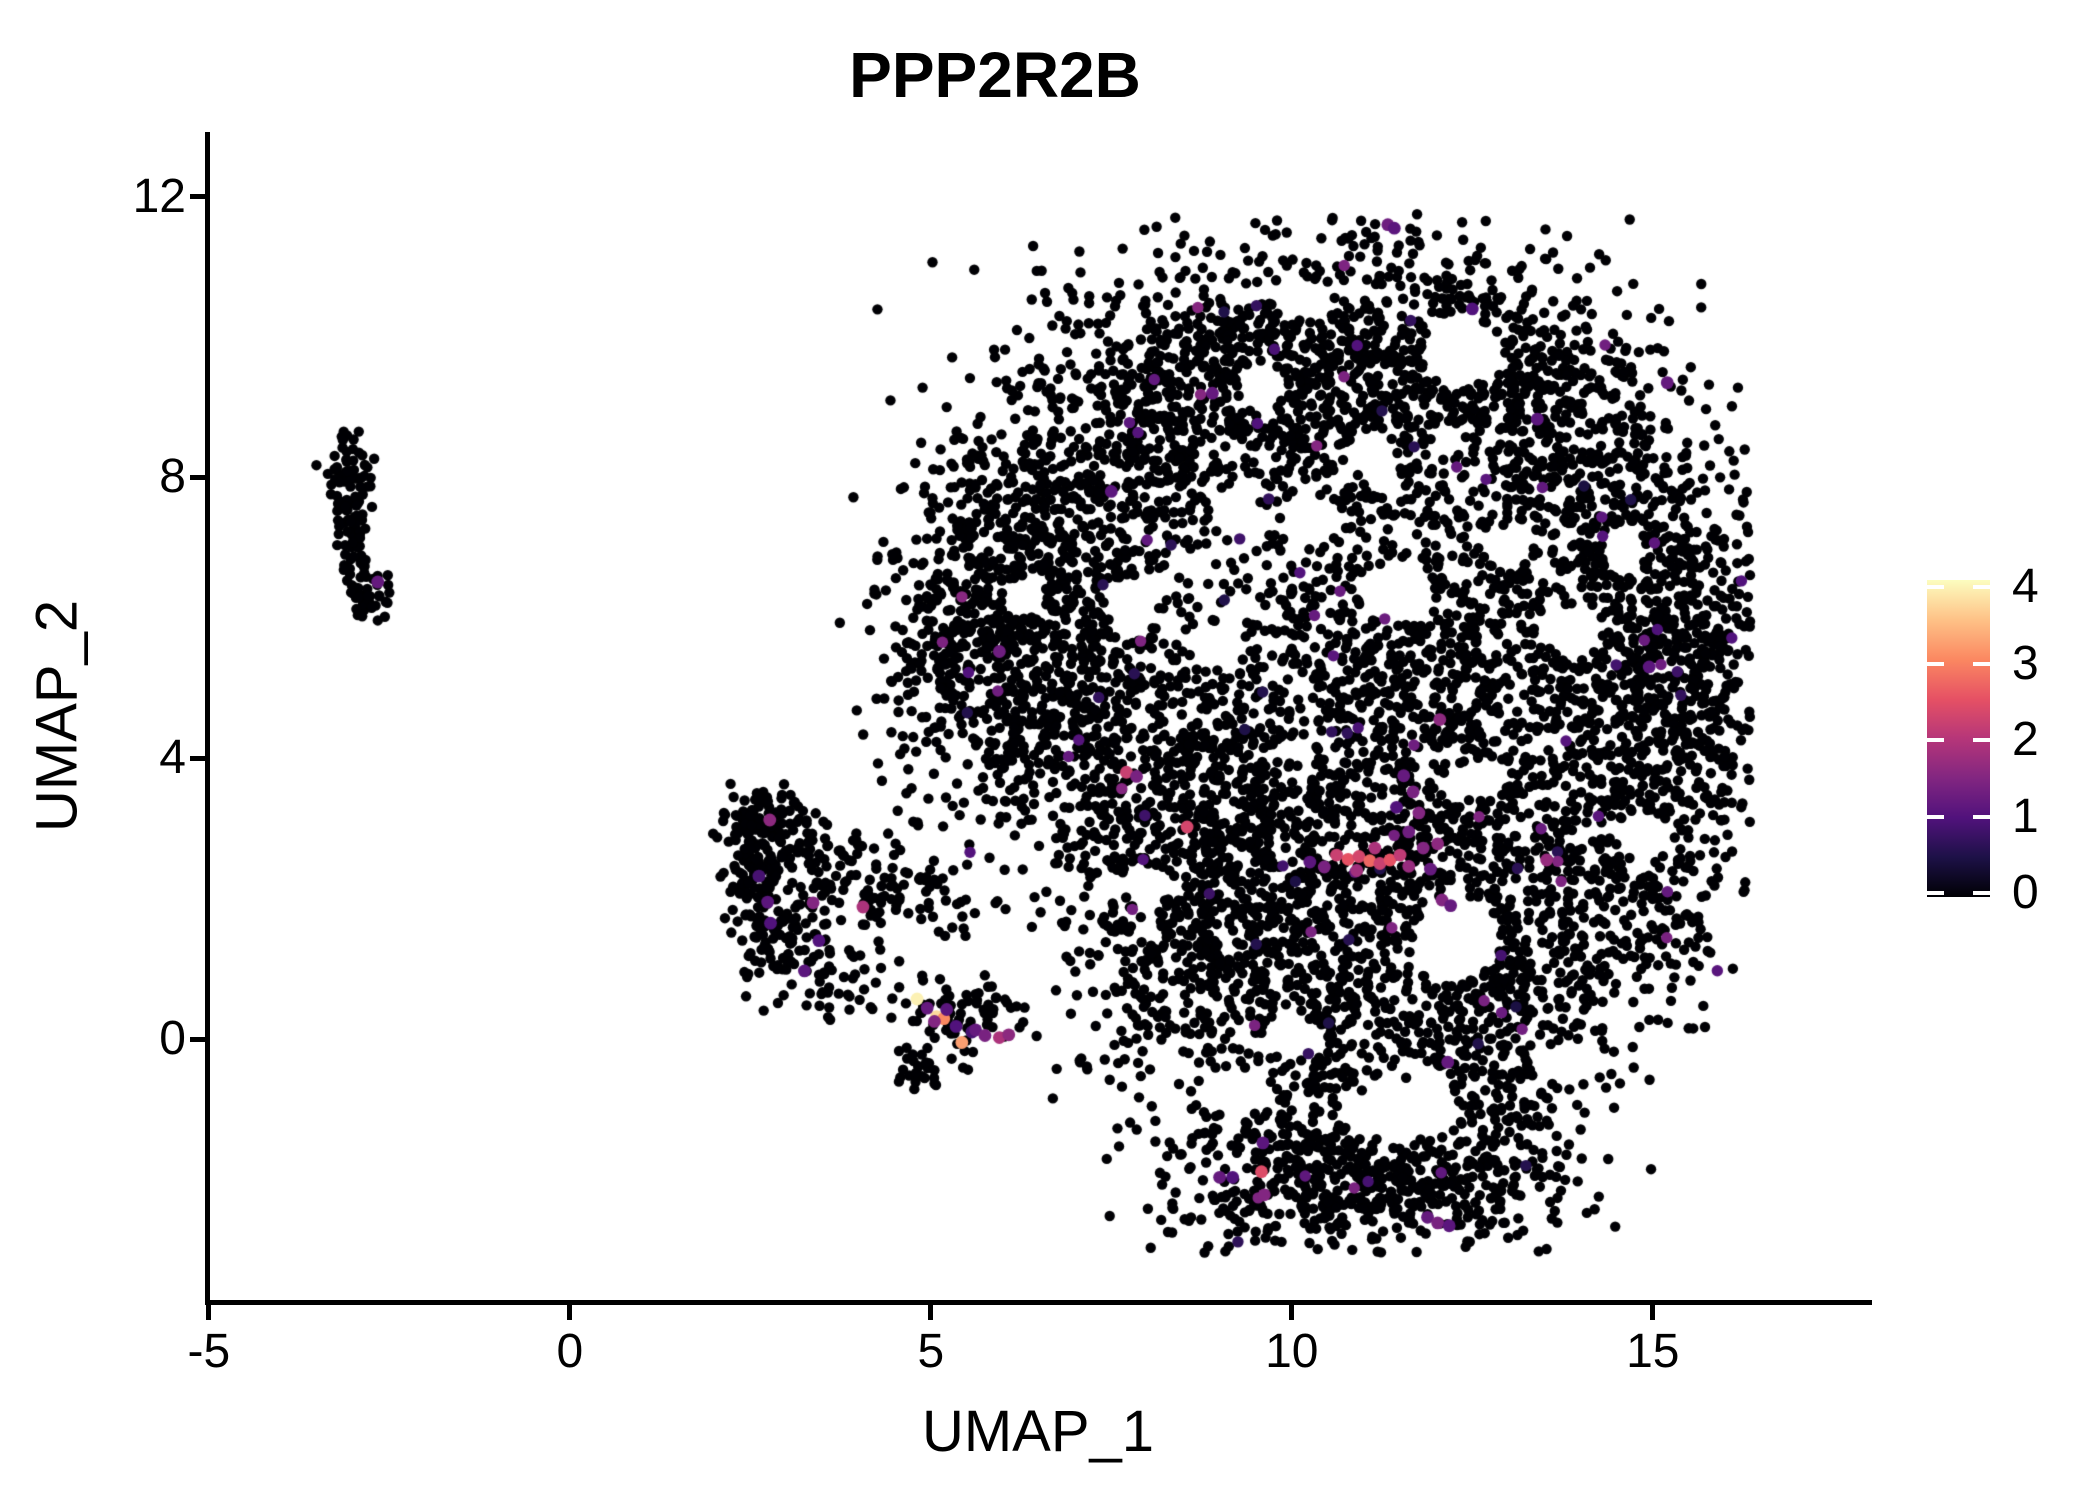 The width and height of the screenshot is (2100, 1500). Describe the element at coordinates (172, 477) in the screenshot. I see `y-tick-label: 8` at that location.